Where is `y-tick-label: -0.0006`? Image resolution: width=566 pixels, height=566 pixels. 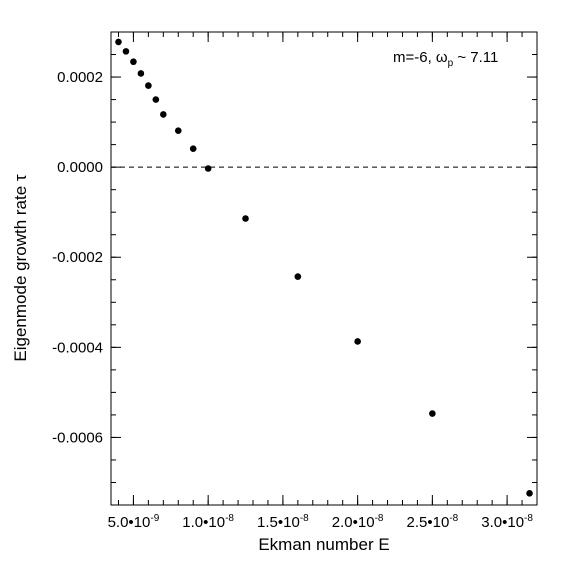 y-tick-label: -0.0006 is located at coordinates (77, 437).